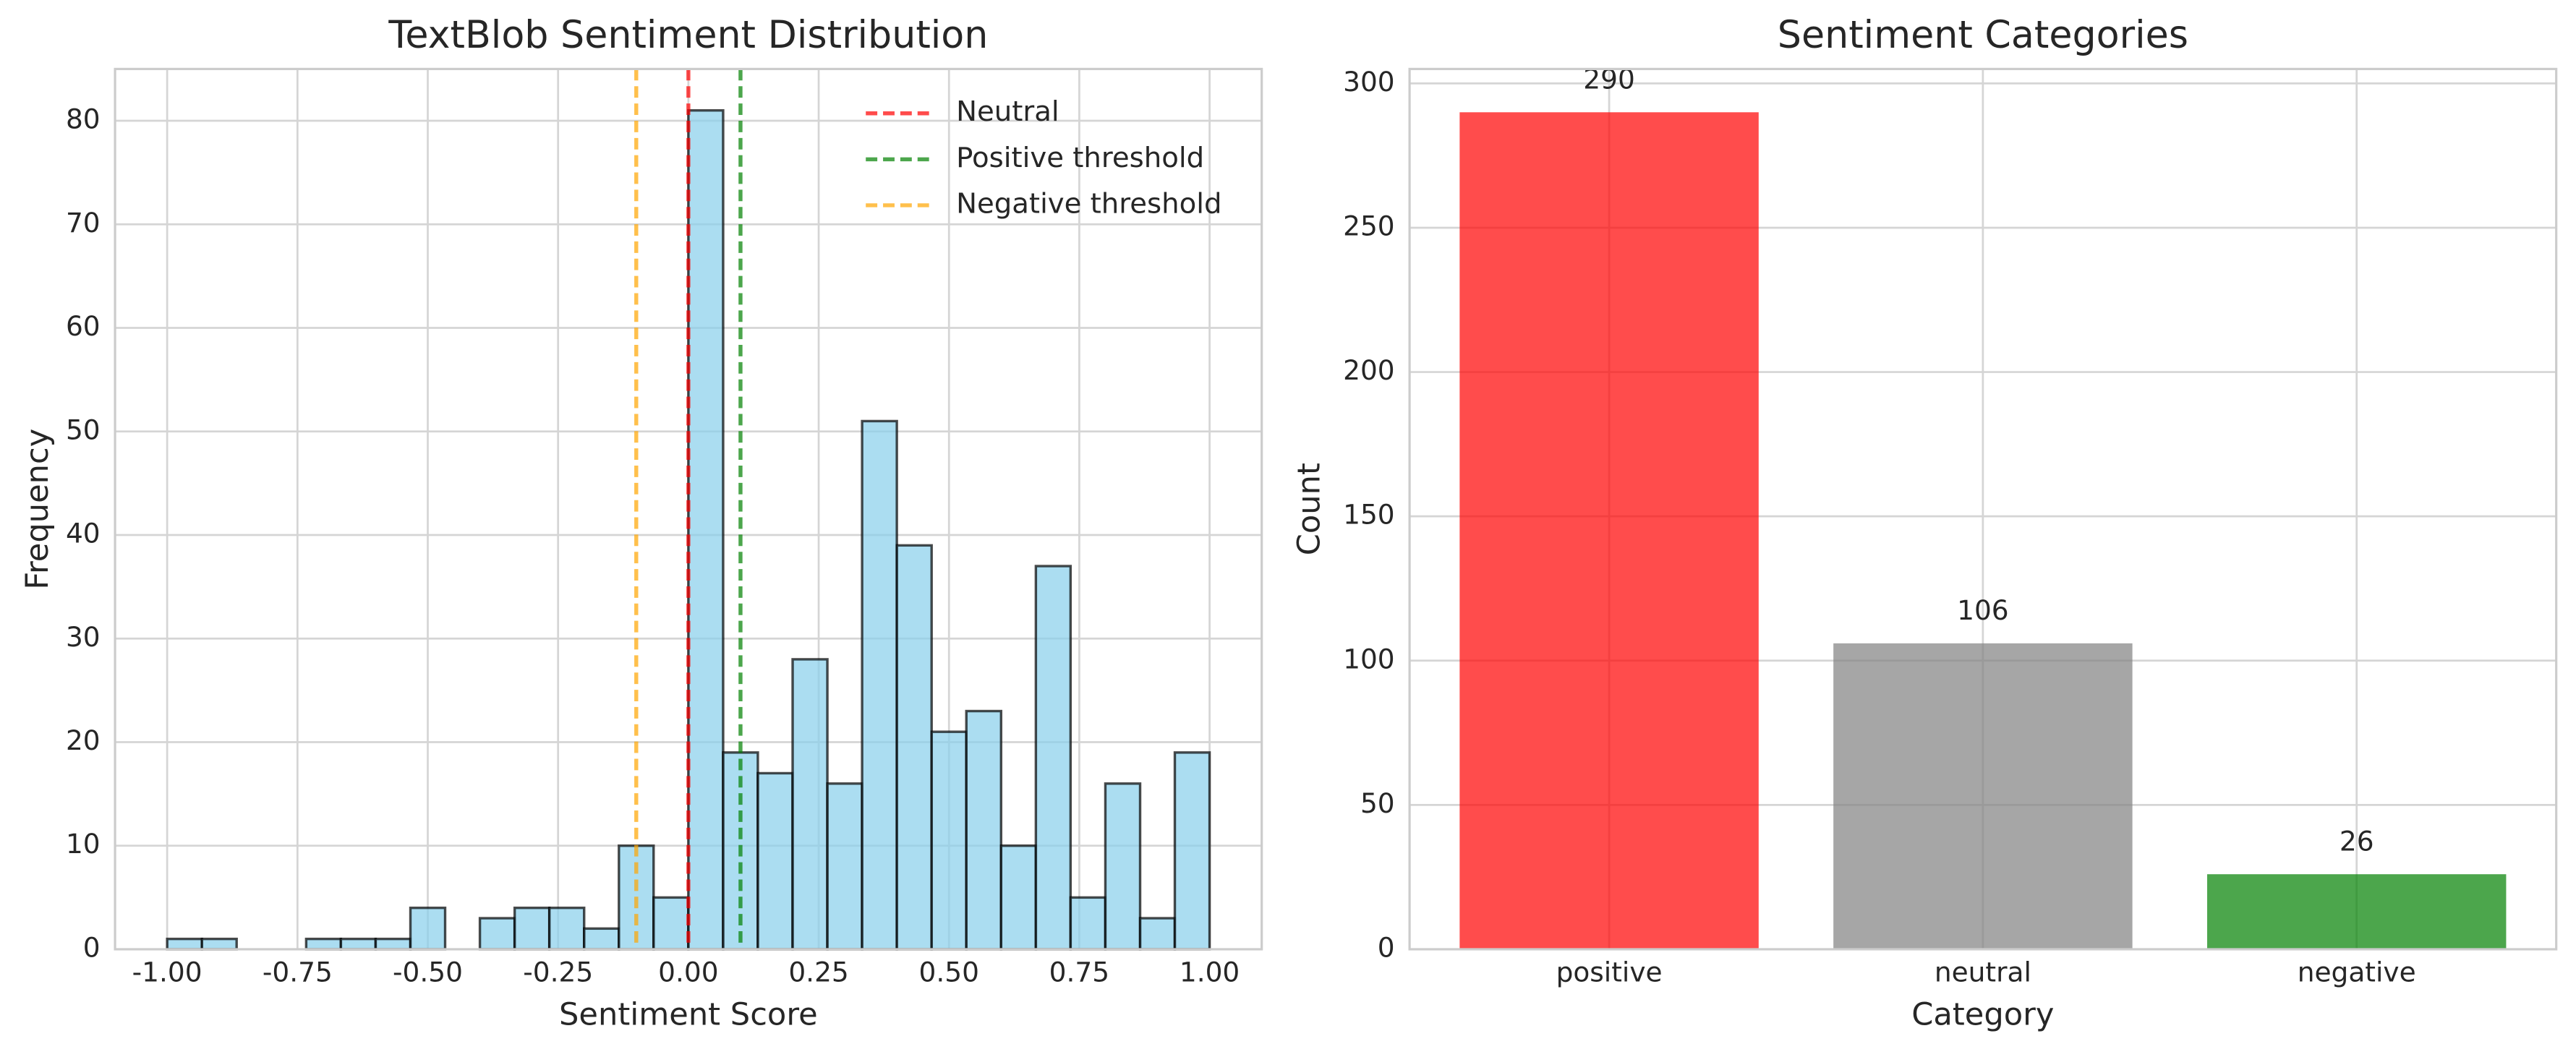 The height and width of the screenshot is (1057, 2576). What do you see at coordinates (83, 119) in the screenshot?
I see `y-tick-label: 80` at bounding box center [83, 119].